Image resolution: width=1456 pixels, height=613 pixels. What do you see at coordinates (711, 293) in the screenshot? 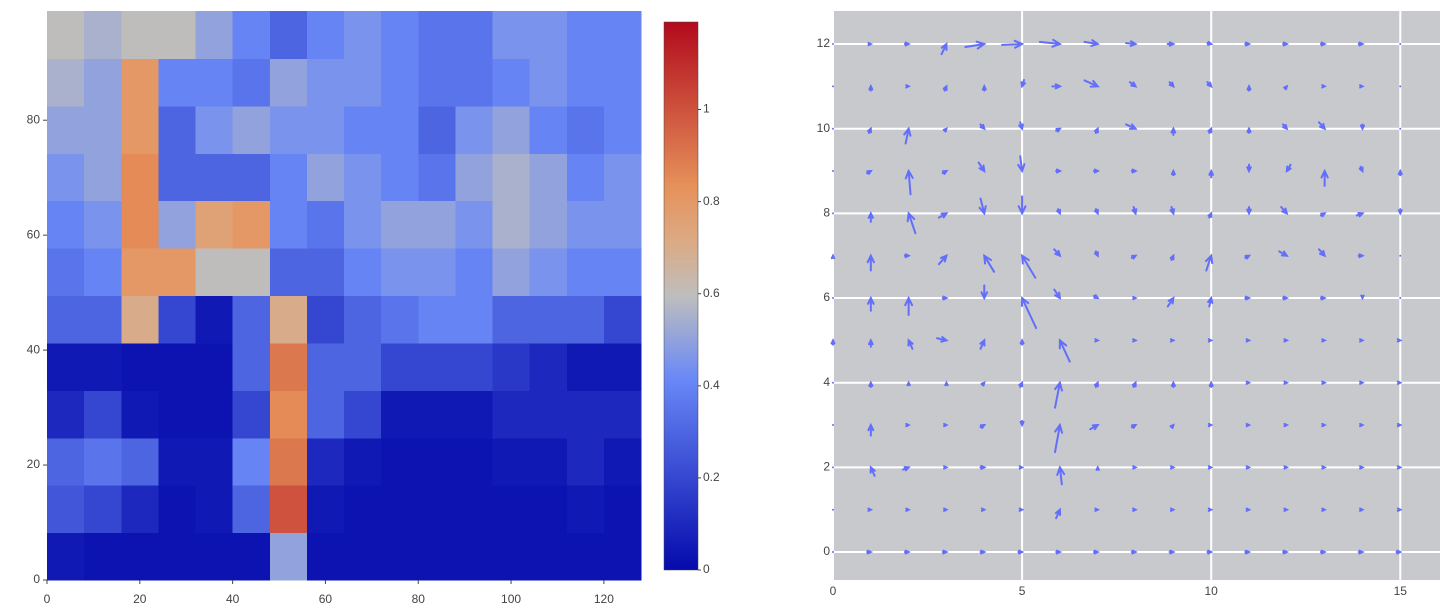
I see `colorbar-tick-label: 0.6` at bounding box center [711, 293].